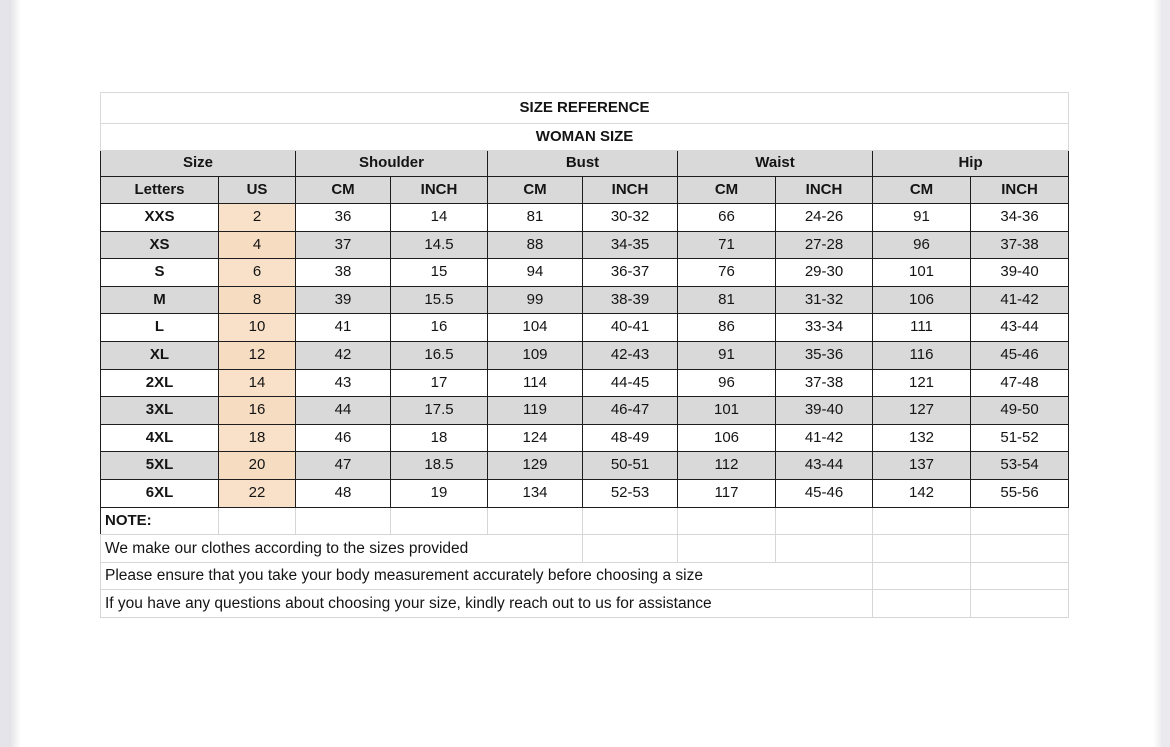 The height and width of the screenshot is (747, 1170). What do you see at coordinates (726, 190) in the screenshot?
I see `col-header-waist-cm: CM` at bounding box center [726, 190].